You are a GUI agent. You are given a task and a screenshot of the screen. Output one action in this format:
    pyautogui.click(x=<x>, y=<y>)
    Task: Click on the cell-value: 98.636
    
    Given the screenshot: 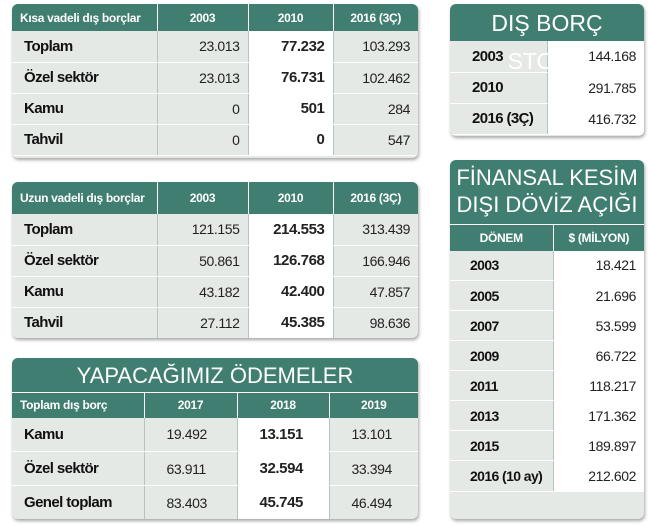 What is the action you would take?
    pyautogui.click(x=375, y=322)
    